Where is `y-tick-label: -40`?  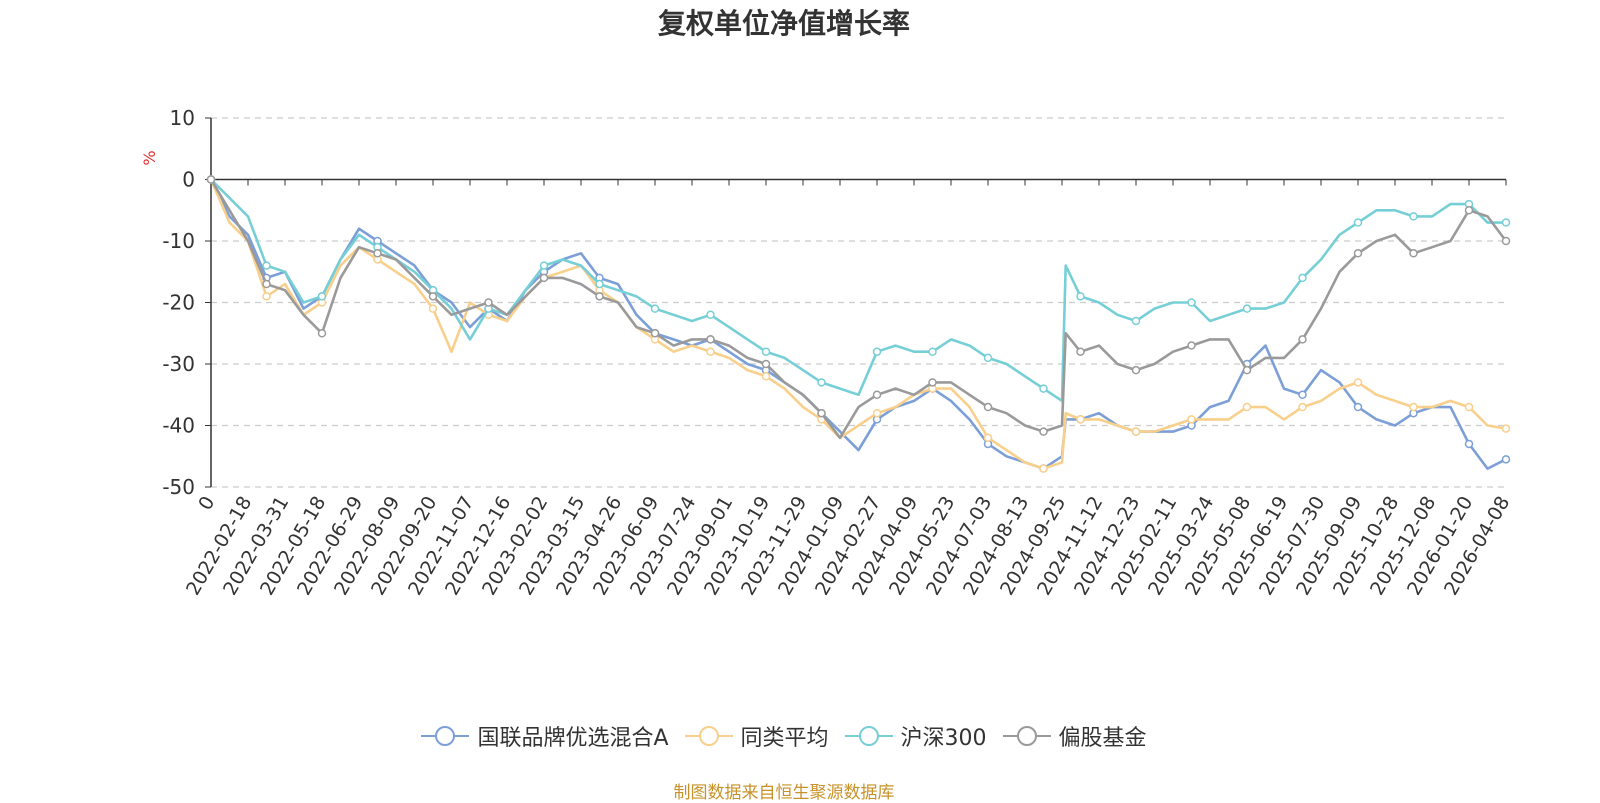 y-tick-label: -40 is located at coordinates (178, 426).